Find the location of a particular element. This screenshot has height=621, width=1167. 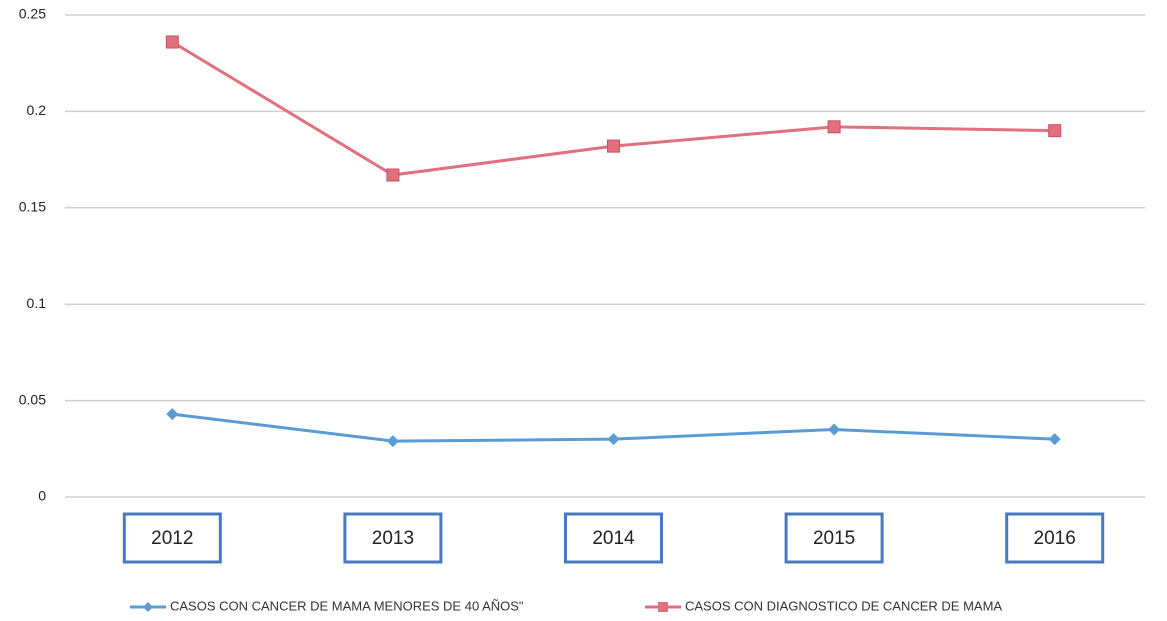

y-tick-label: 0.2 is located at coordinates (37, 110).